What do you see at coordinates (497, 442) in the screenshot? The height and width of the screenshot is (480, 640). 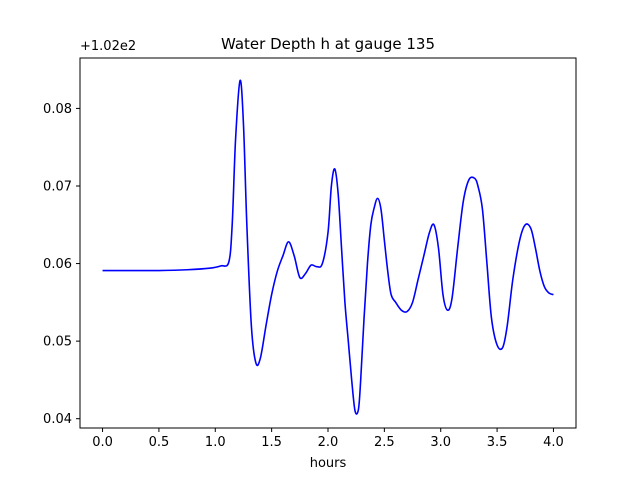 I see `x-tick-label: 3.5` at bounding box center [497, 442].